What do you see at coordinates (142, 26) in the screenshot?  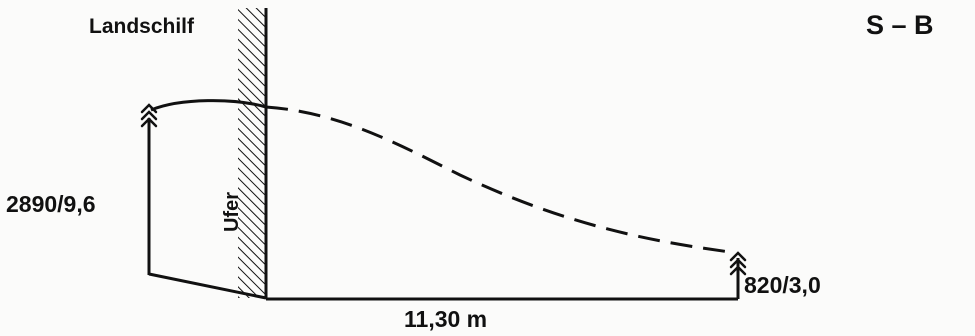 I see `site-name-label: Landschilf` at bounding box center [142, 26].